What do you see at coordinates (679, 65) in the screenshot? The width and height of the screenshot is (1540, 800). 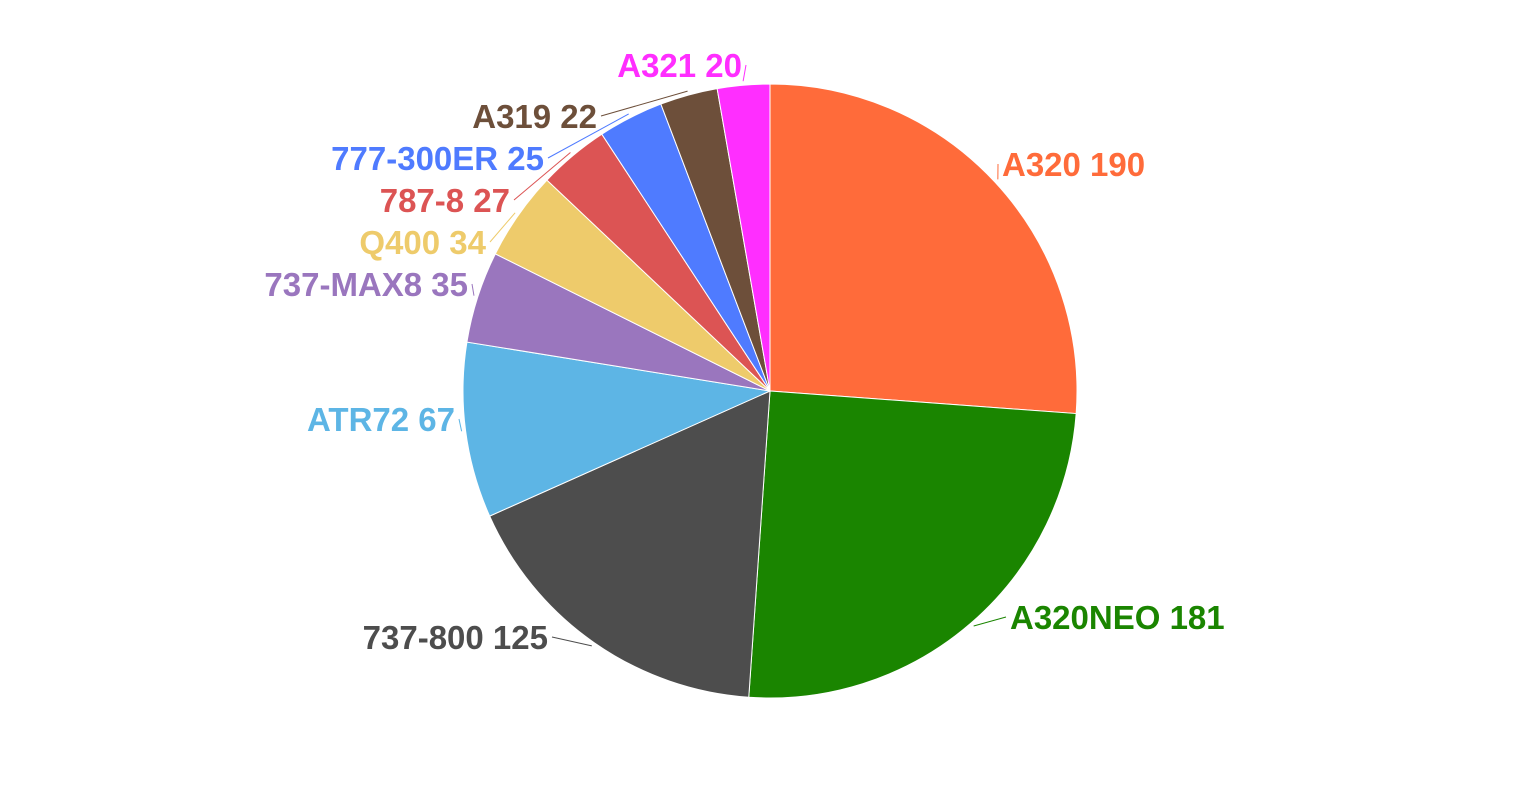 I see `data-label-a321: A321 20` at bounding box center [679, 65].